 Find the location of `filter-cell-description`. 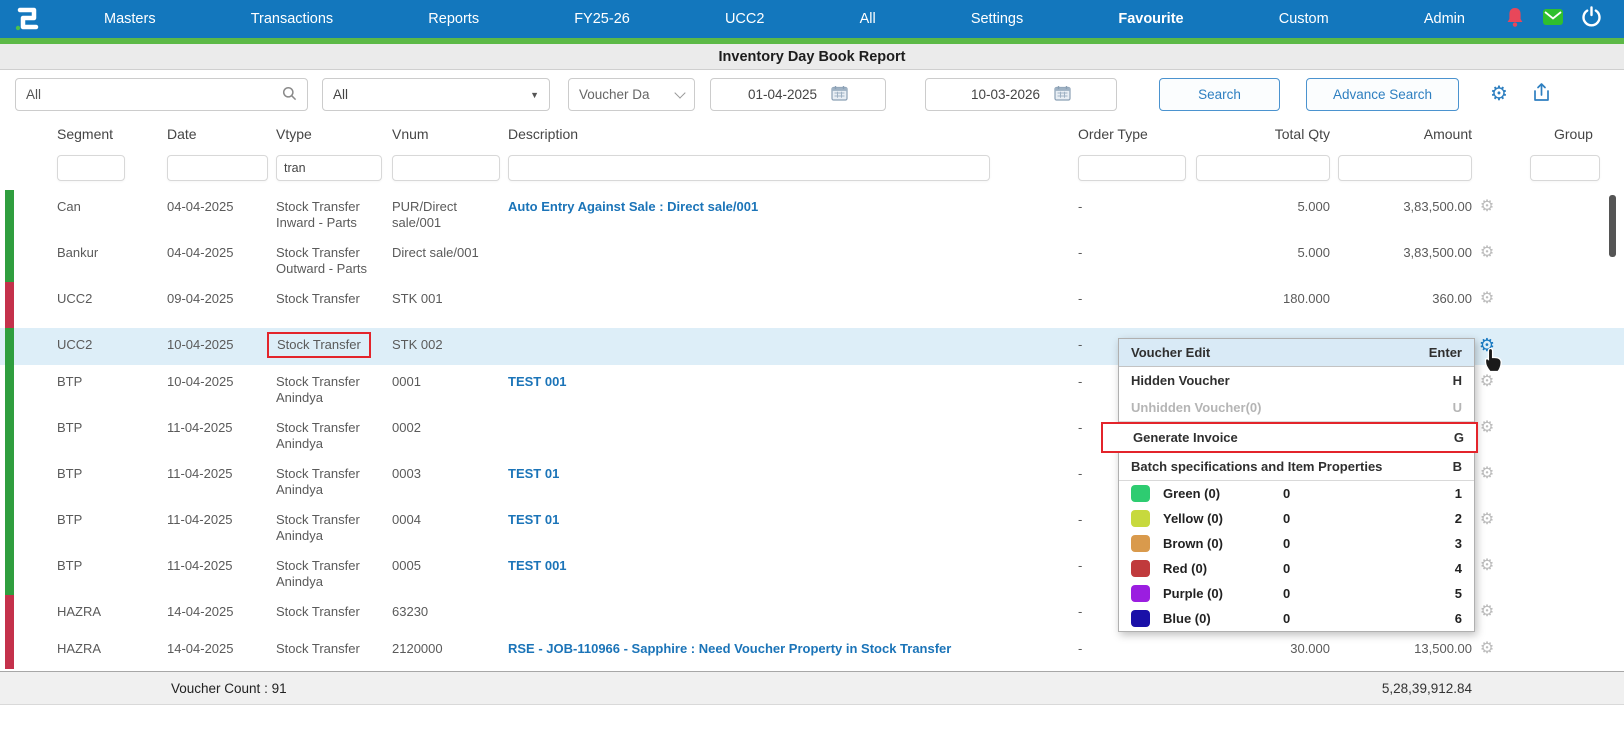

filter-cell-description is located at coordinates (793, 168).